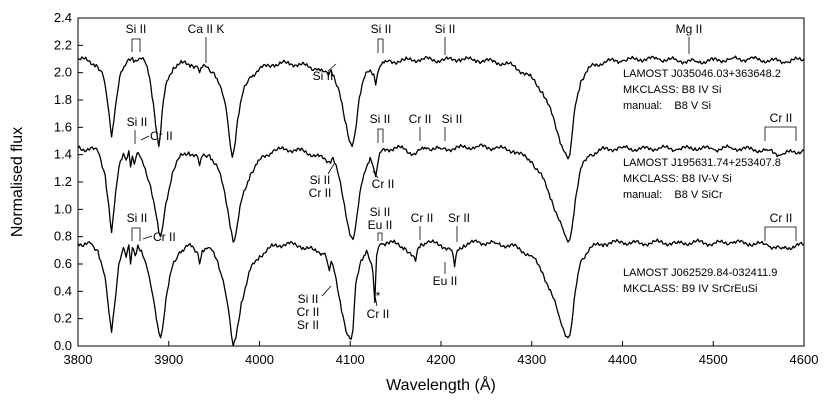  I want to click on label-ca-ii-k: Ca II K, so click(206, 29).